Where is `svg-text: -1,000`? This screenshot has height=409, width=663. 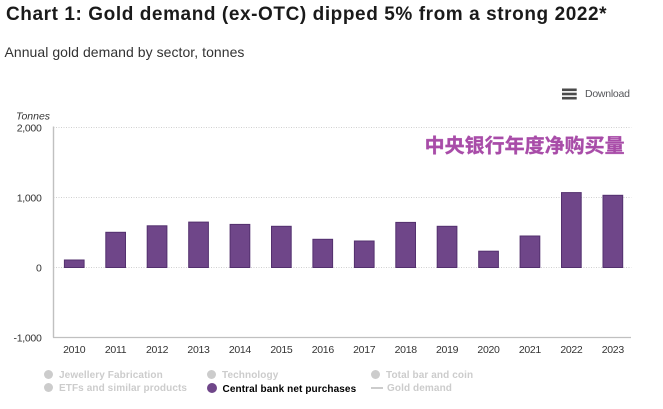
svg-text: -1,000 is located at coordinates (28, 338).